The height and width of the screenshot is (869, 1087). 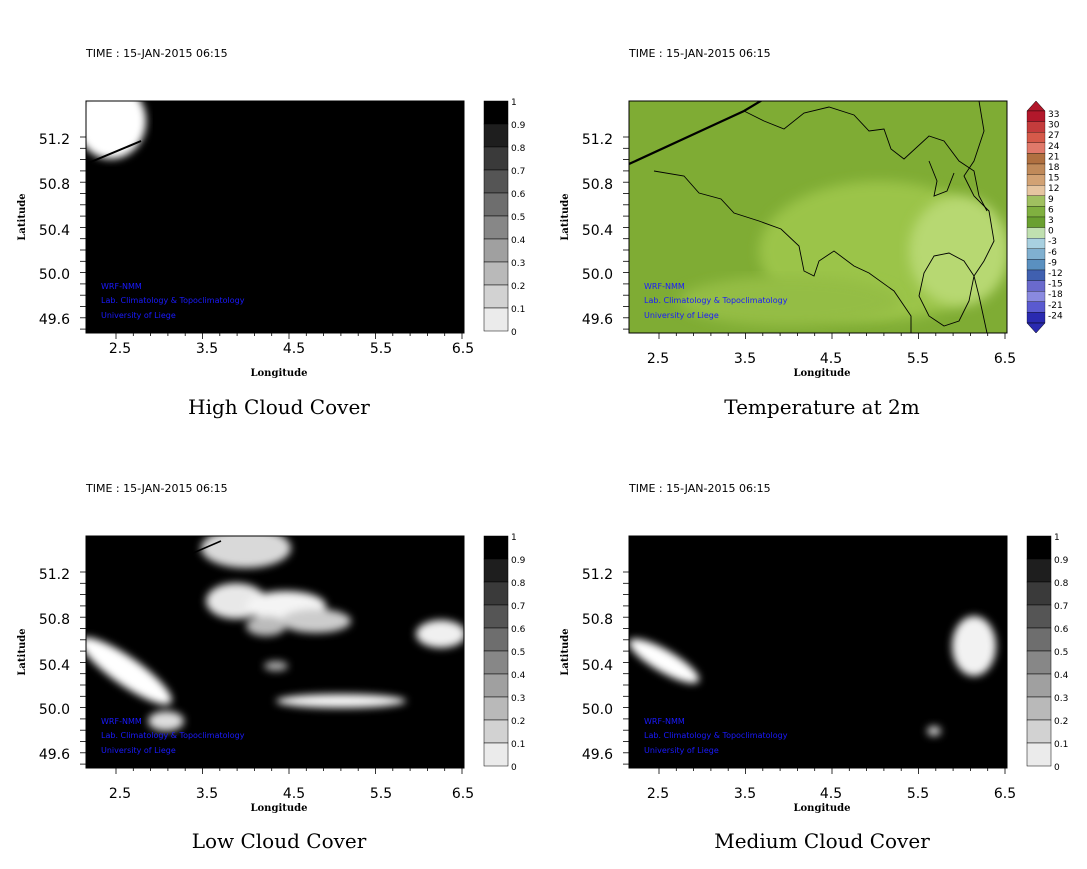 What do you see at coordinates (1051, 221) in the screenshot?
I see `colorbar-label: 3` at bounding box center [1051, 221].